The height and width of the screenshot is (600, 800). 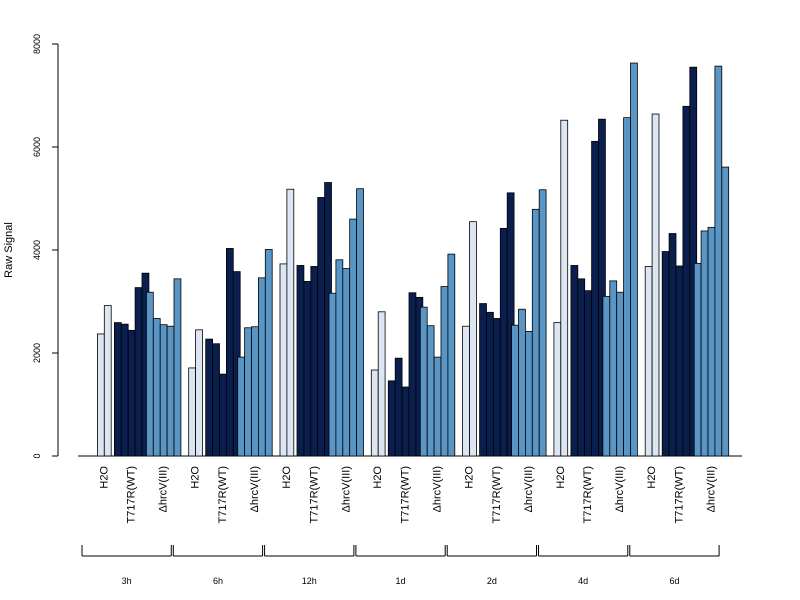 What do you see at coordinates (400, 565) in the screenshot?
I see `timepoint-brackets-layer: 3h 6h 12h 1d 2d 4d 6d` at bounding box center [400, 565].